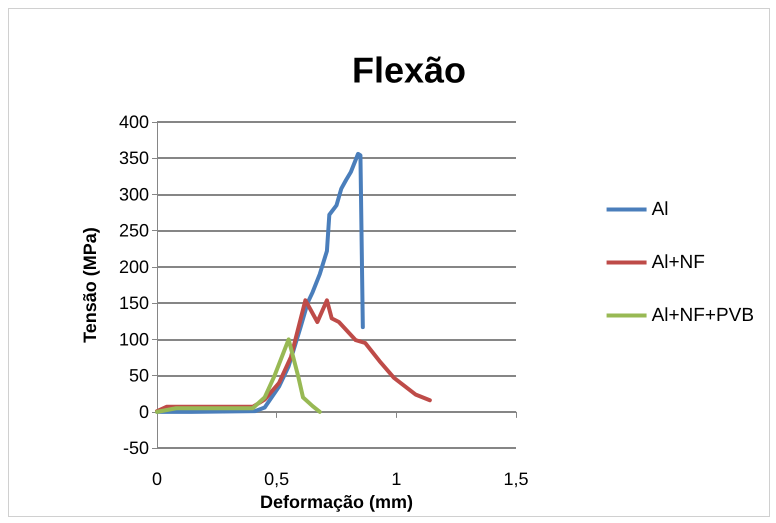  Describe the element at coordinates (133, 230) in the screenshot. I see `y-tick-label: 250` at that location.